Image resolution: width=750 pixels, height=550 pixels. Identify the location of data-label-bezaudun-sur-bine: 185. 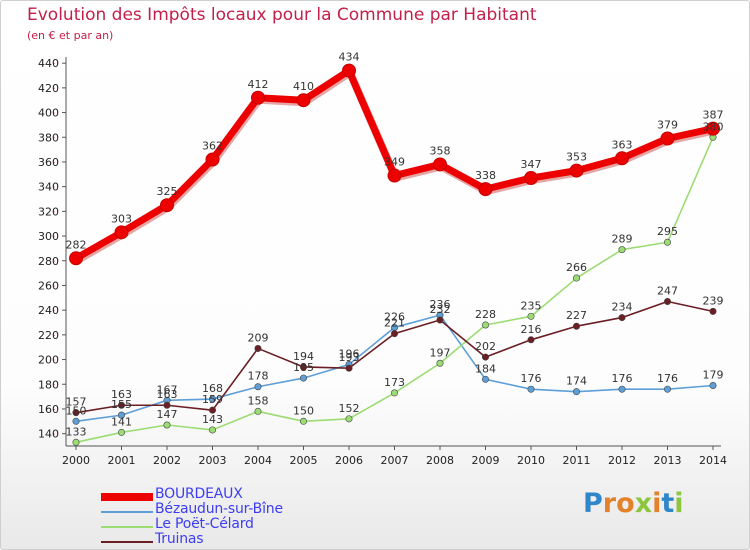
(303, 367).